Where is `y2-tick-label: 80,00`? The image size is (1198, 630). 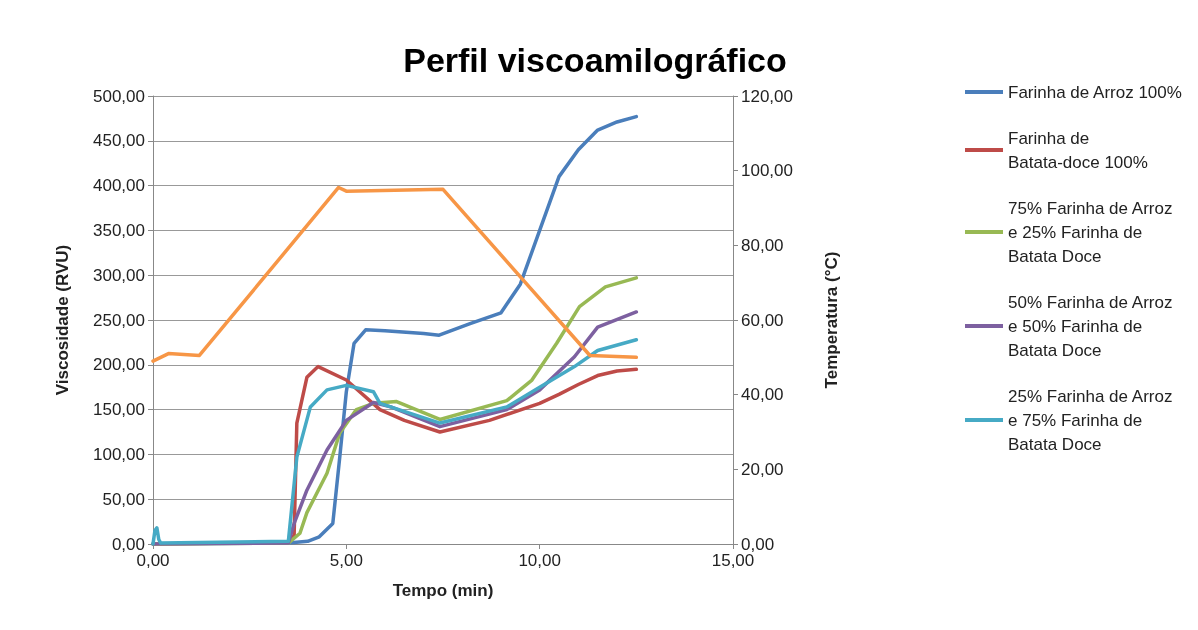 y2-tick-label: 80,00 is located at coordinates (762, 245).